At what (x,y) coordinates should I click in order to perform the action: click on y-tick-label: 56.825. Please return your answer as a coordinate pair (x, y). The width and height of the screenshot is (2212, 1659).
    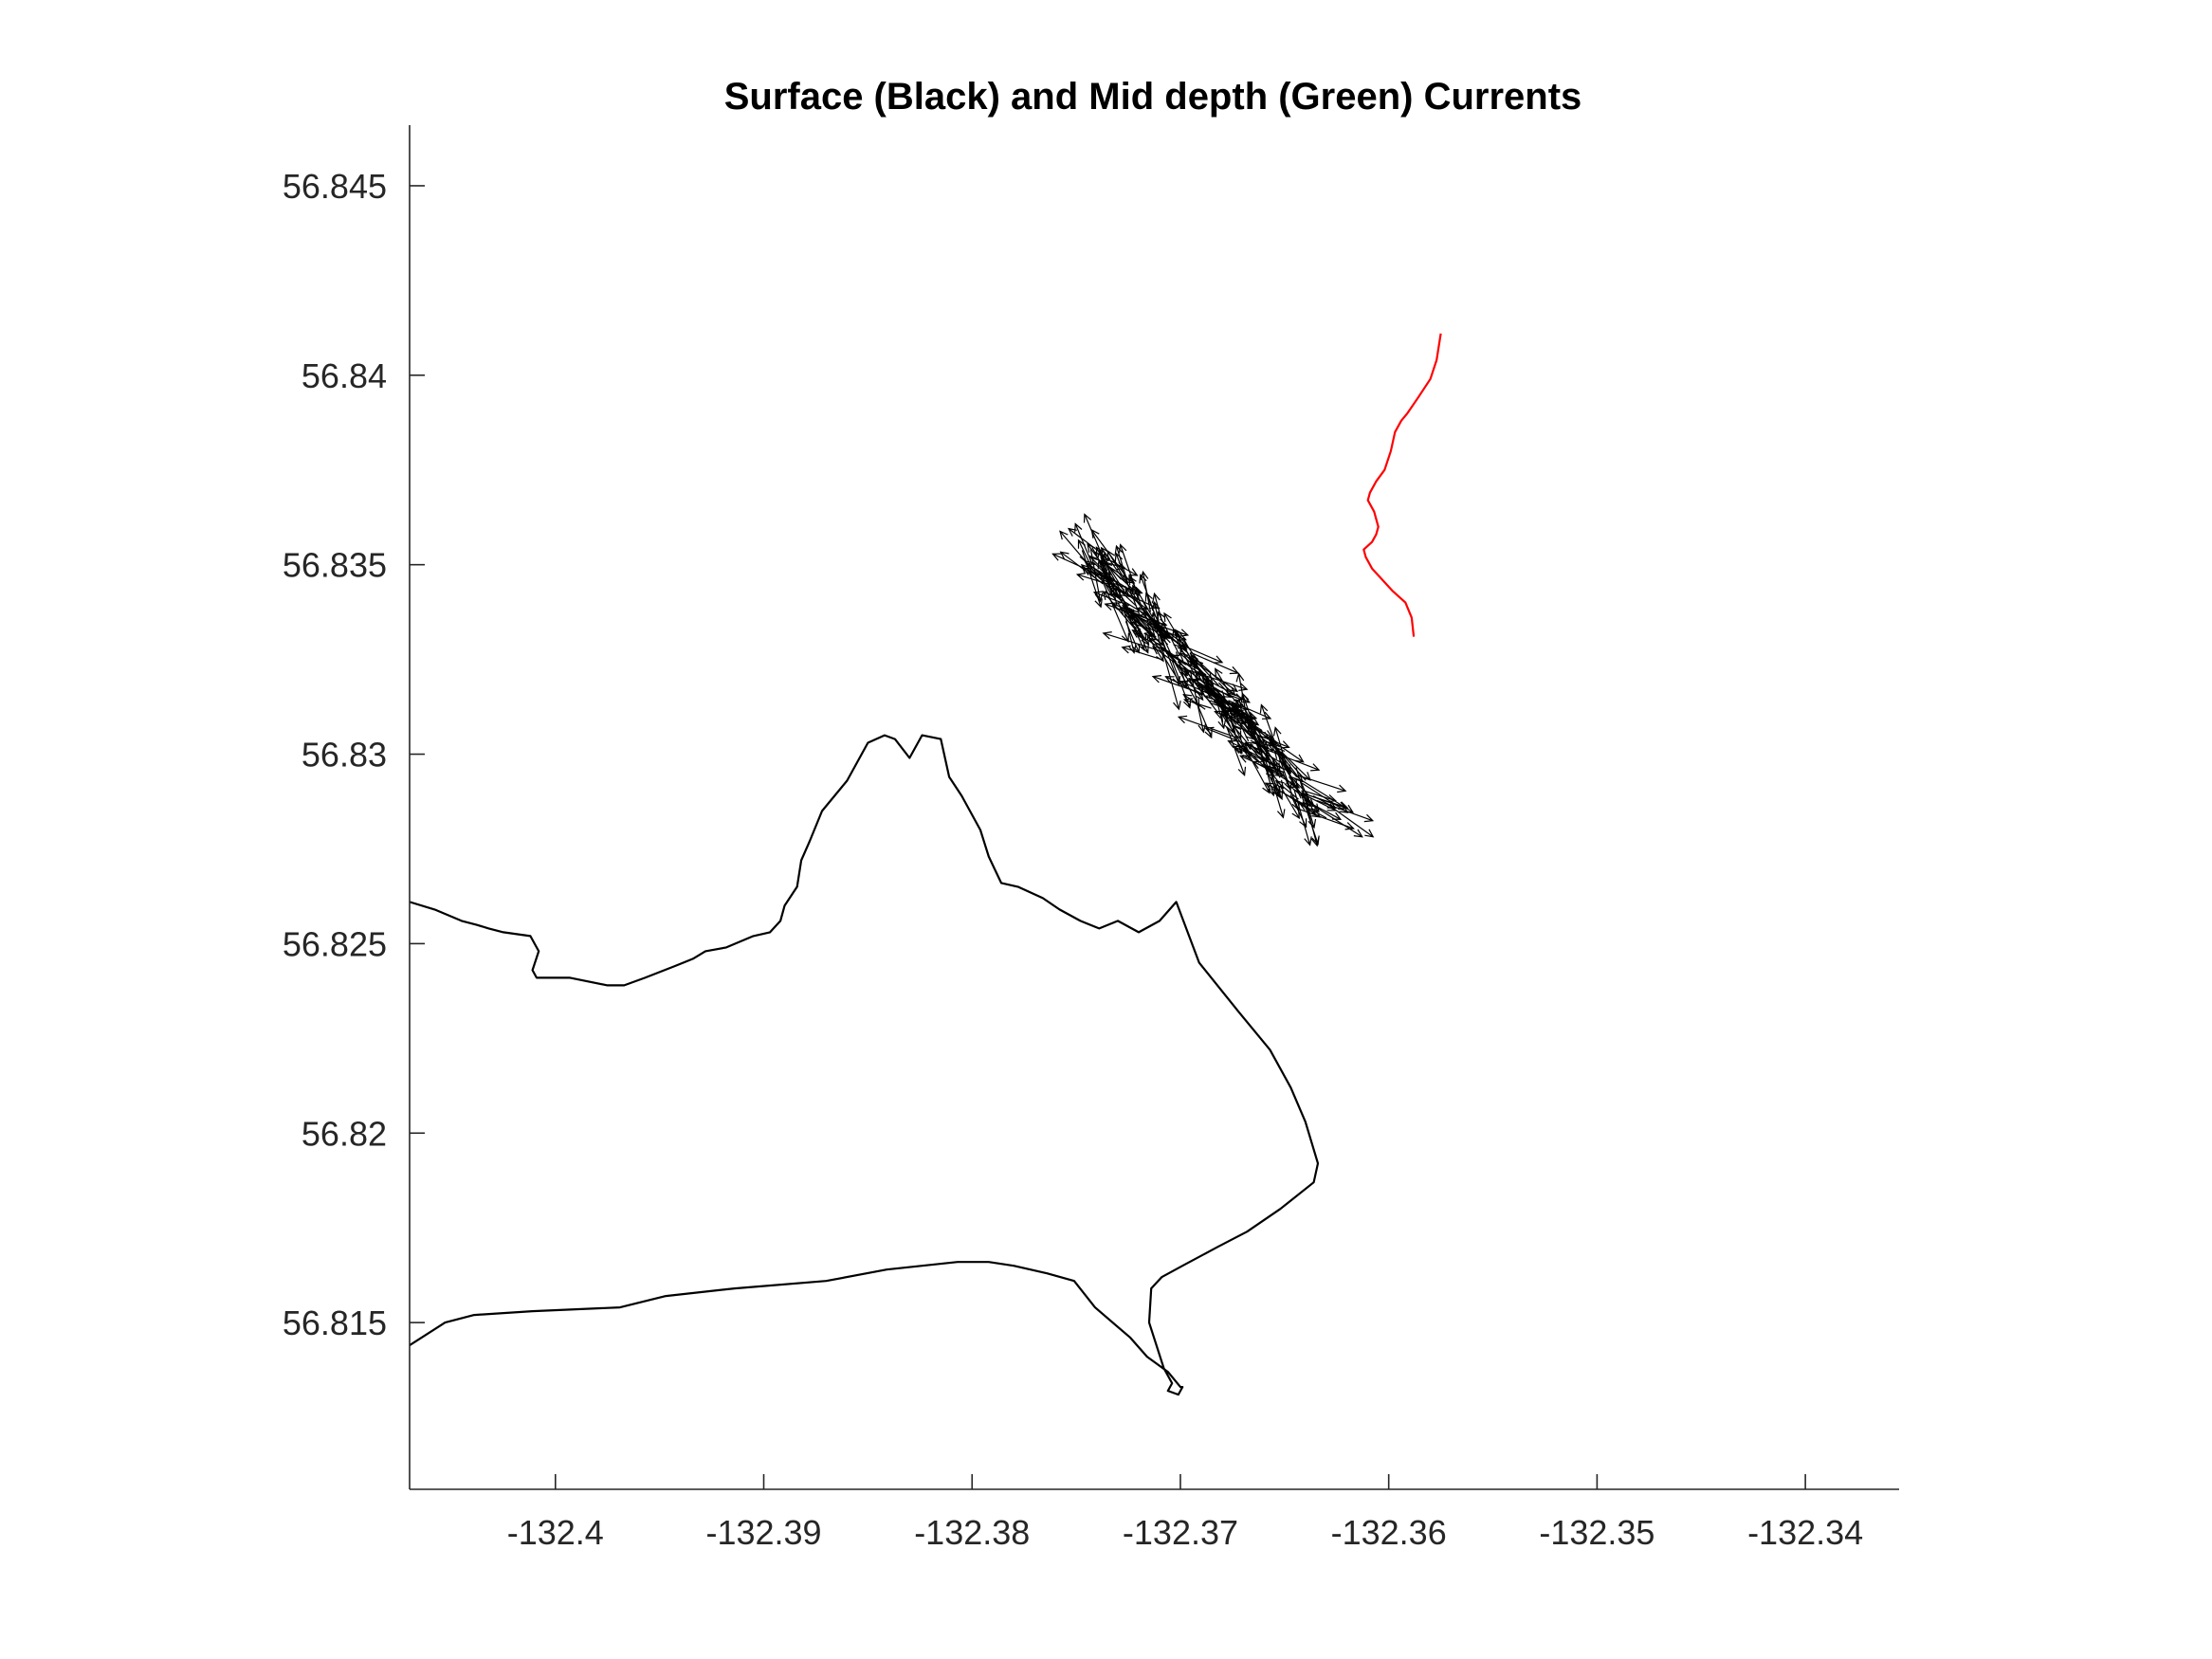
    Looking at the image, I should click on (335, 943).